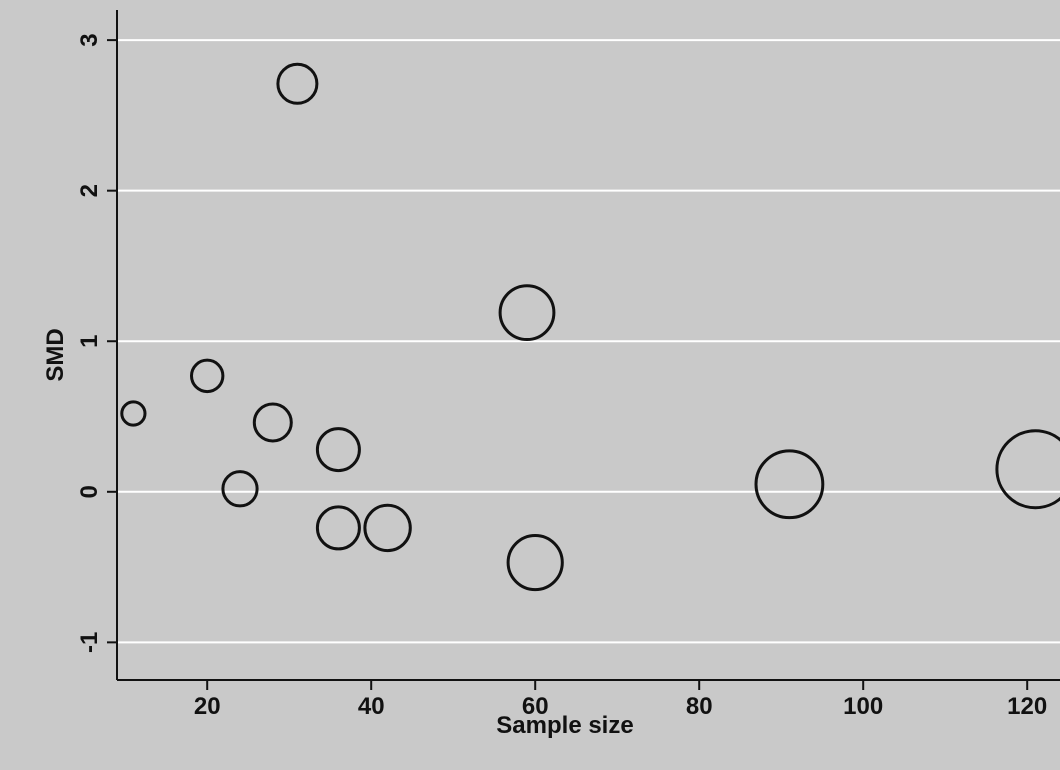 This screenshot has width=1060, height=770. Describe the element at coordinates (564, 725) in the screenshot. I see `x-axis-title: Sample size` at that location.